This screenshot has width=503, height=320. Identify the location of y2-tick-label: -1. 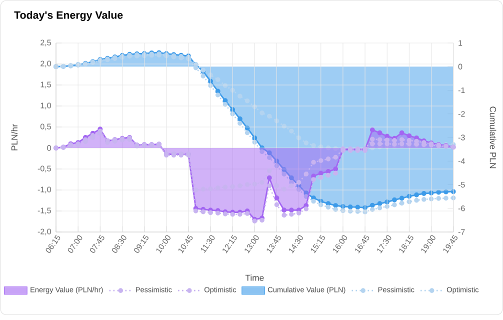
(461, 90).